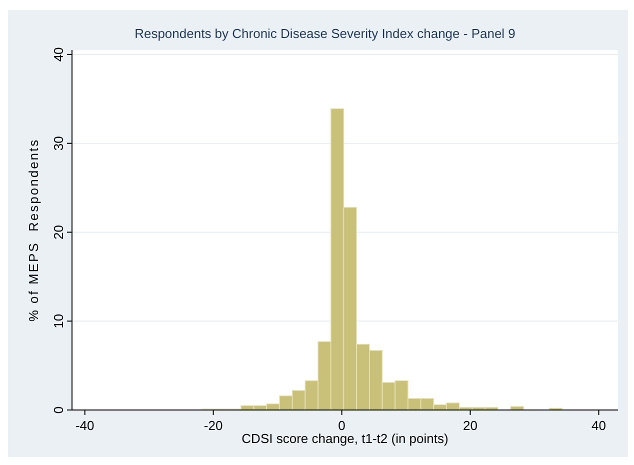  Describe the element at coordinates (342, 425) in the screenshot. I see `x-tick-label: 0` at that location.